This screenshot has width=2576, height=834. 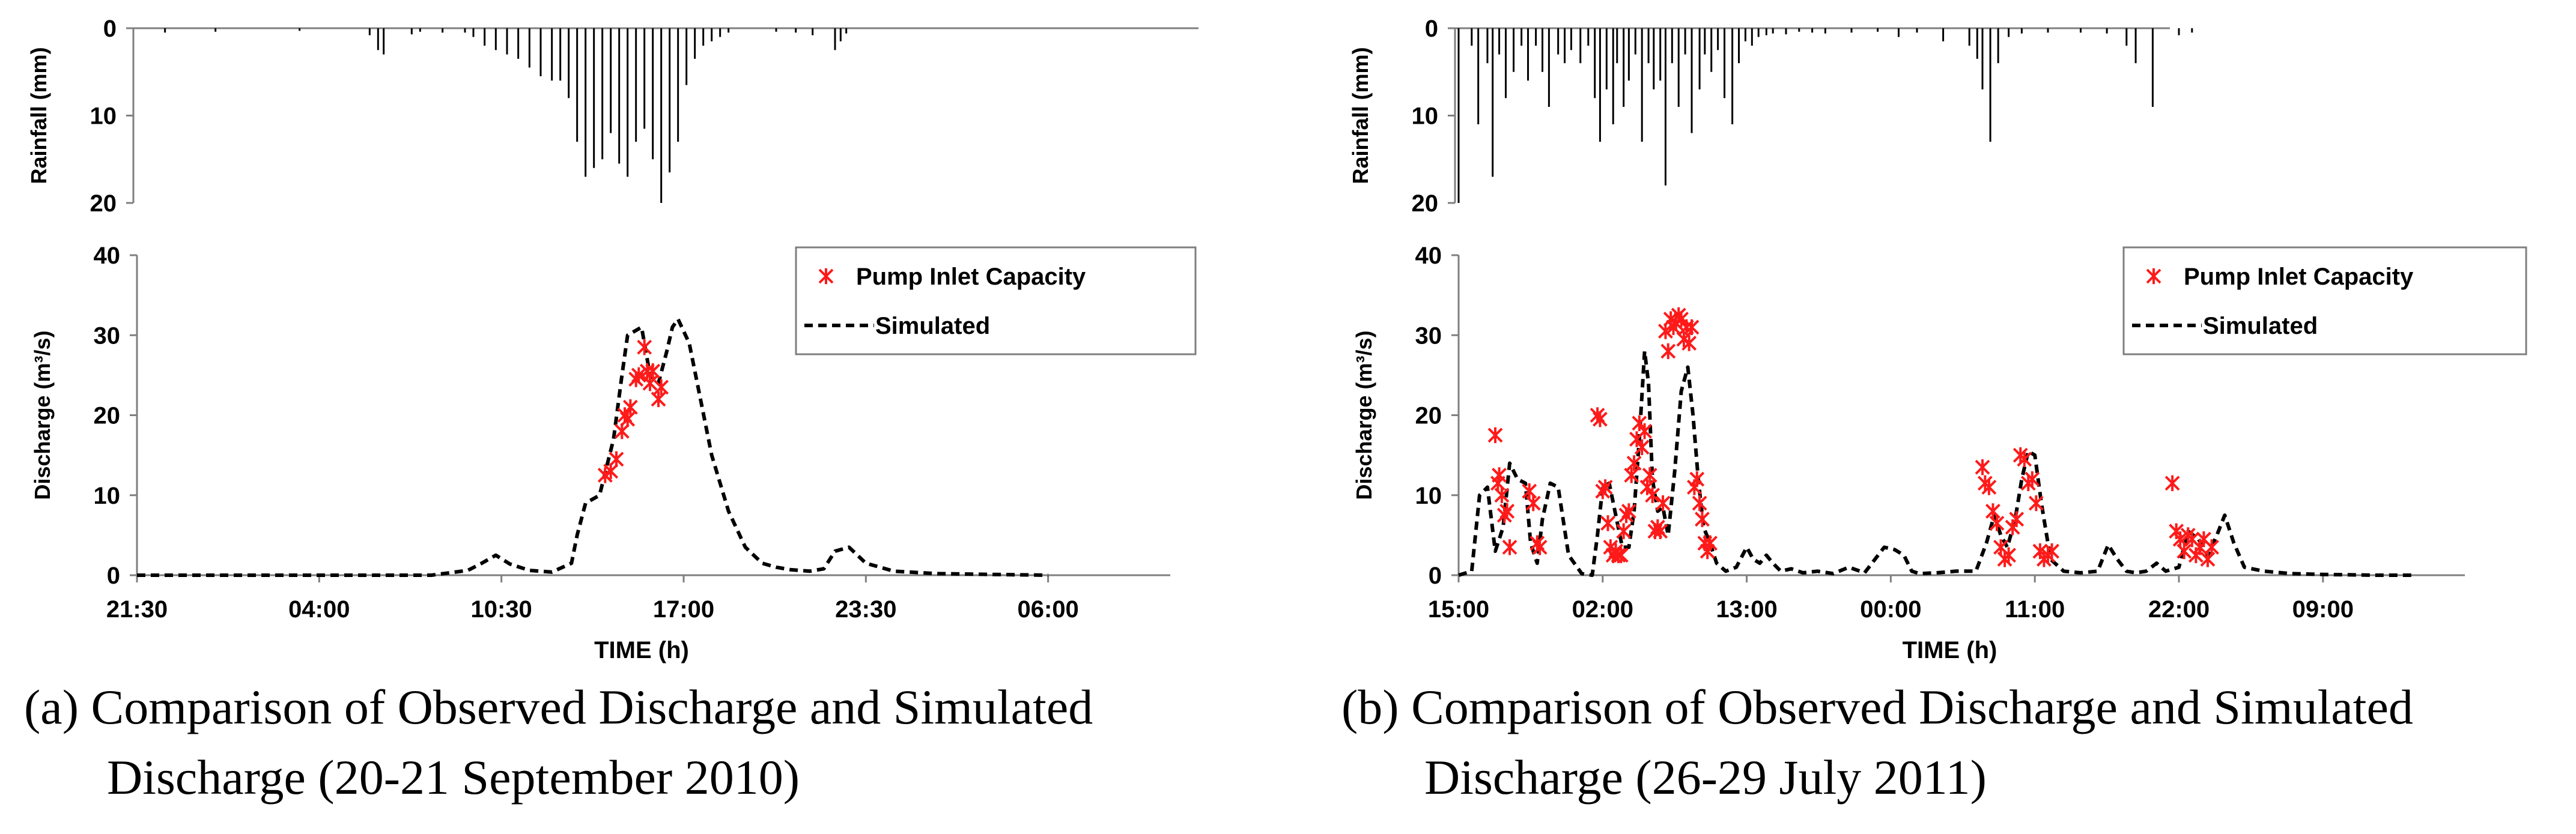 What do you see at coordinates (501, 609) in the screenshot?
I see `discharge-x-tick-label: 10:30` at bounding box center [501, 609].